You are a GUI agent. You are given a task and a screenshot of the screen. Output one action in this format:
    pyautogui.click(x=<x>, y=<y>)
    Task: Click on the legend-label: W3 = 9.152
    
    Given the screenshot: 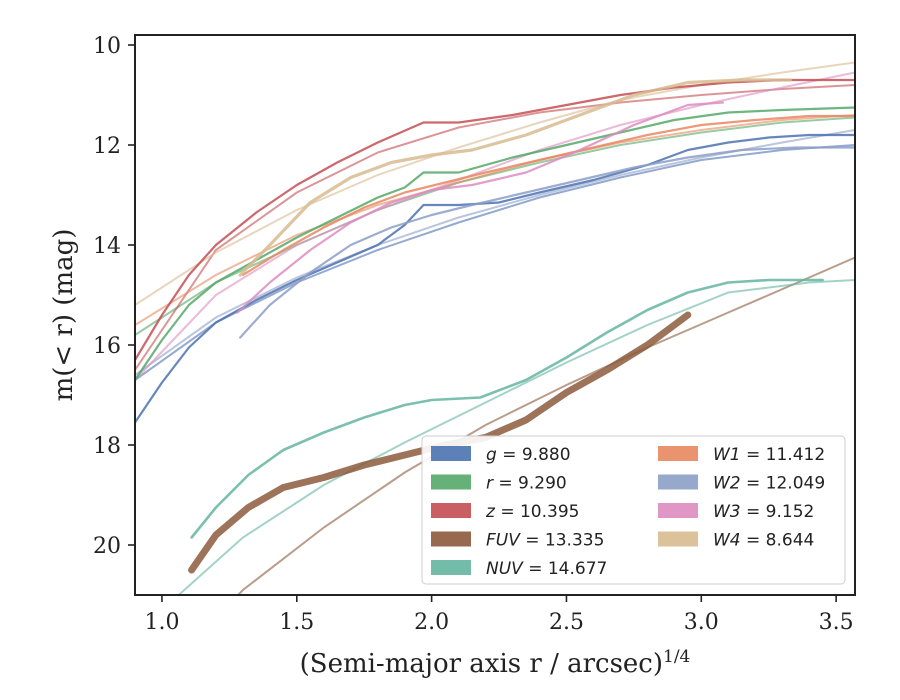 What is the action you would take?
    pyautogui.click(x=763, y=512)
    